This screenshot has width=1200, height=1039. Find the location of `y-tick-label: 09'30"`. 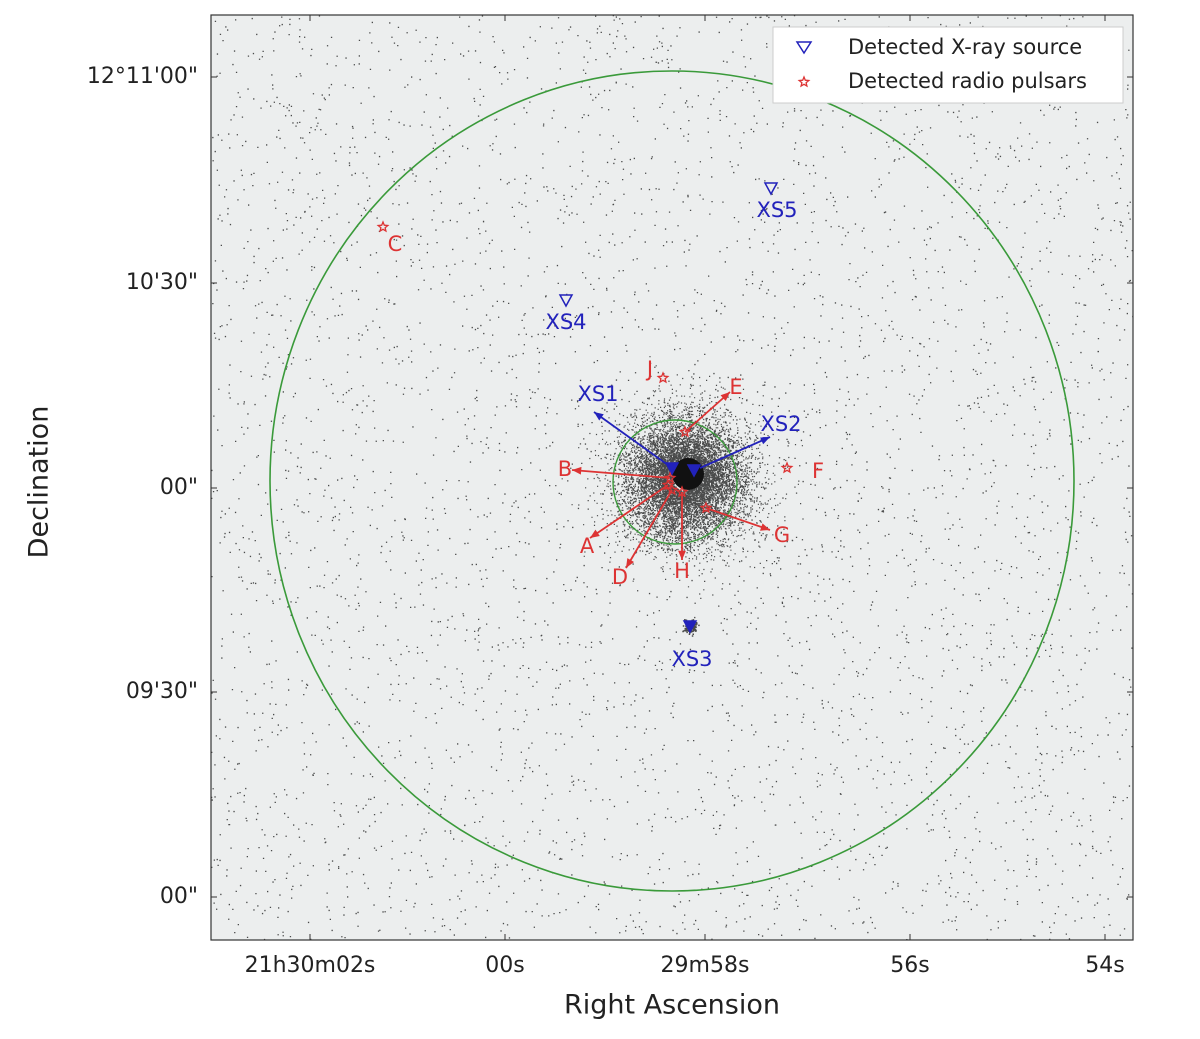

y-tick-label: 09'30" is located at coordinates (162, 691).